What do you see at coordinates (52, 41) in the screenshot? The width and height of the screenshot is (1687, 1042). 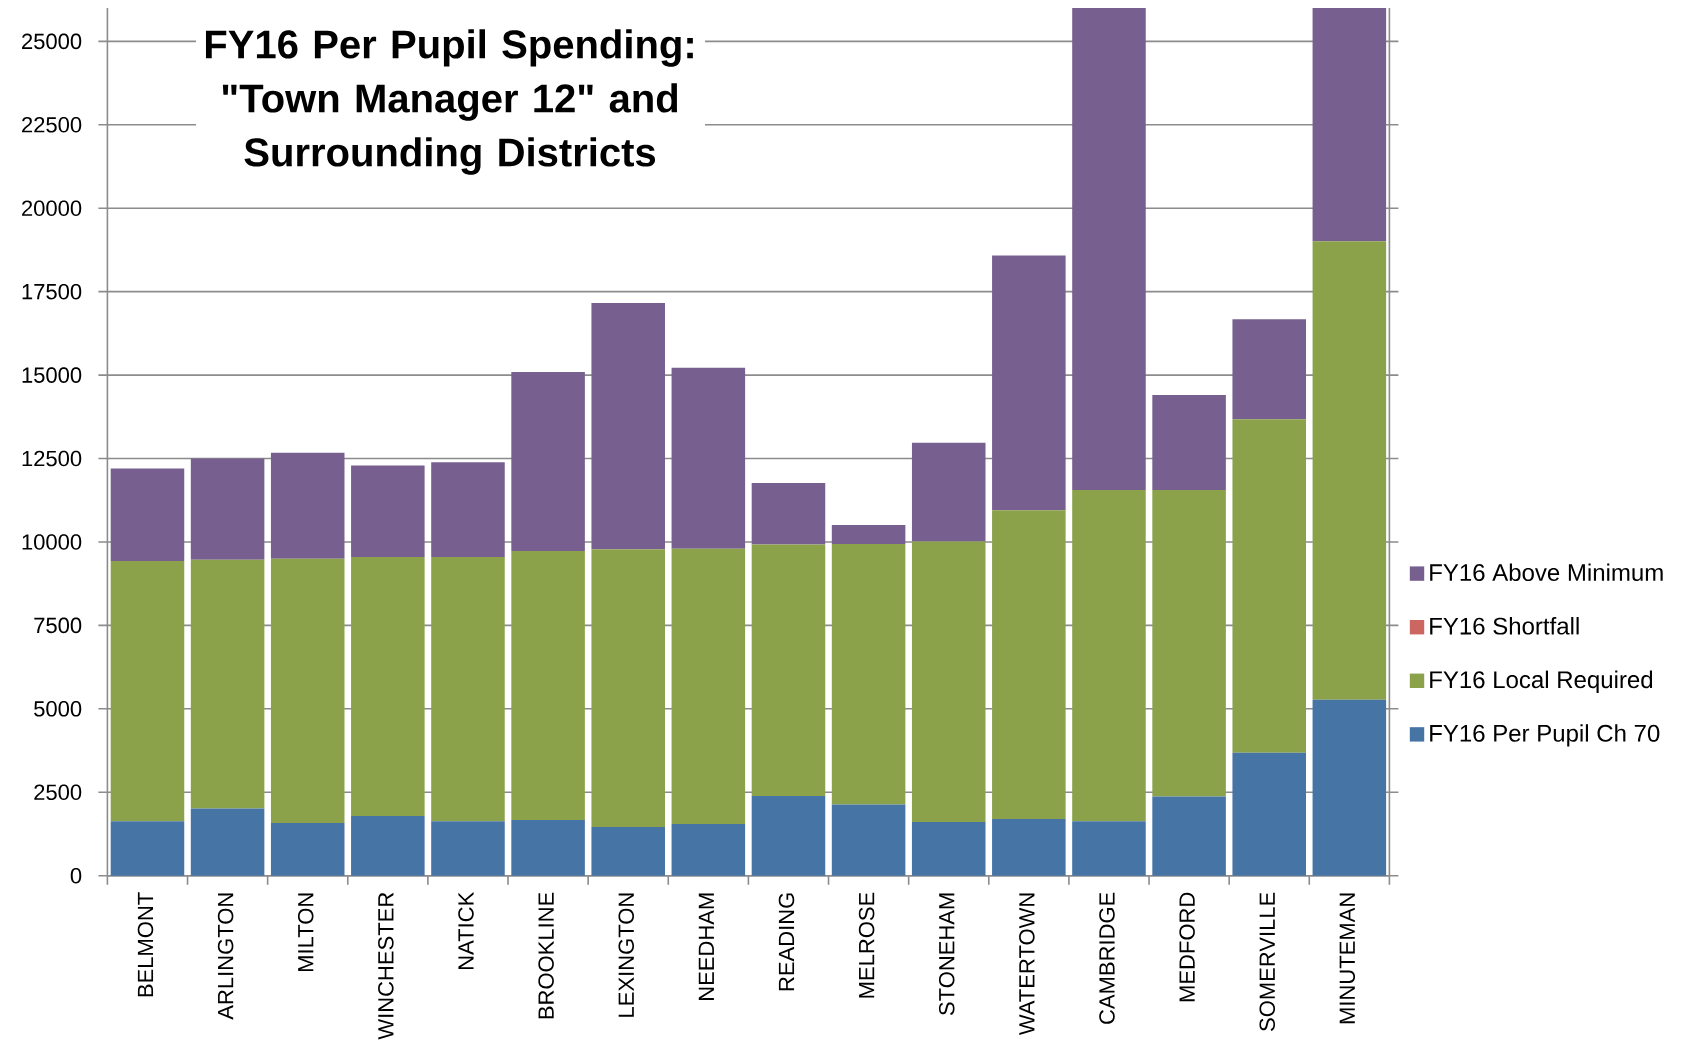 I see `y-tick-label: 25000` at bounding box center [52, 41].